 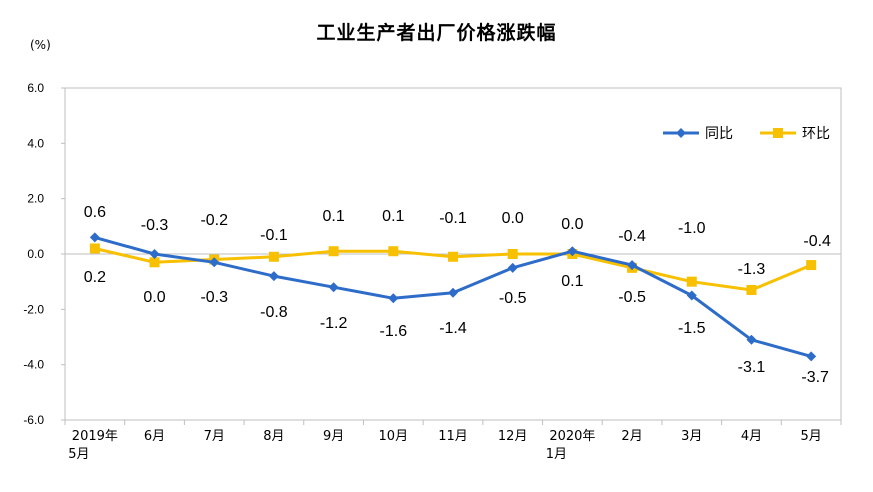 I want to click on legend-marker-mom, so click(x=778, y=133).